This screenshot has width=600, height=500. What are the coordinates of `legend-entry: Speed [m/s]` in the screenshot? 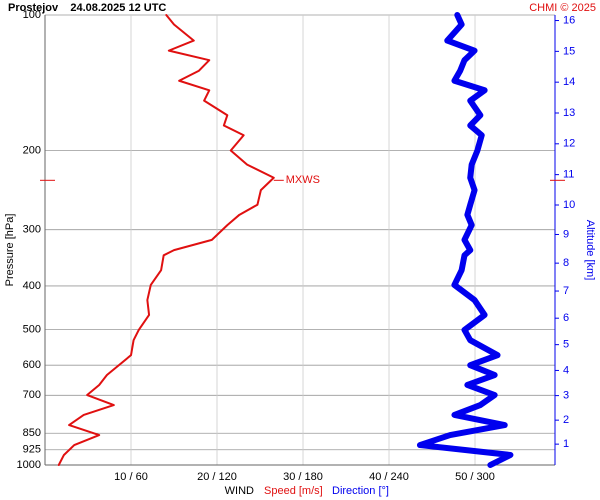 It's located at (293, 491).